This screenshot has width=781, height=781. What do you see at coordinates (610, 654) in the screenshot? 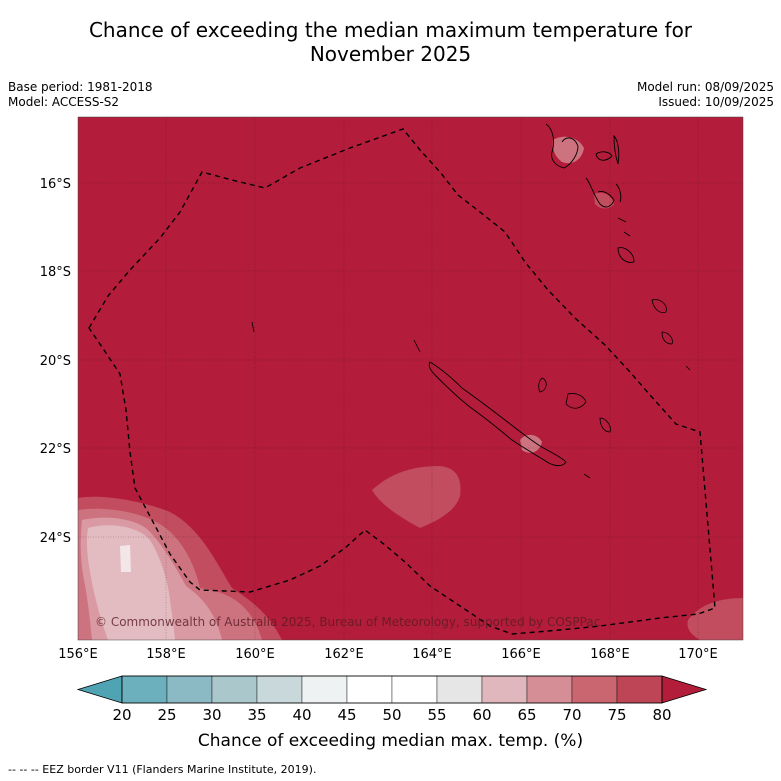
I see `lon-label-168e: 168°E` at bounding box center [610, 654].